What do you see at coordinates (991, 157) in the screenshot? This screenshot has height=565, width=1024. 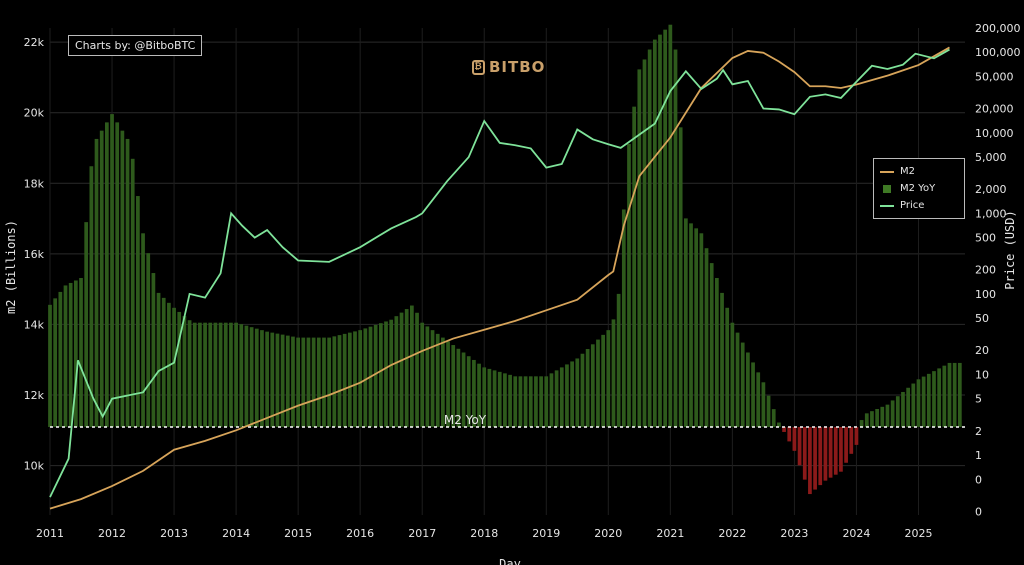 I see `y-right-tick-label: 5,000` at bounding box center [991, 157].